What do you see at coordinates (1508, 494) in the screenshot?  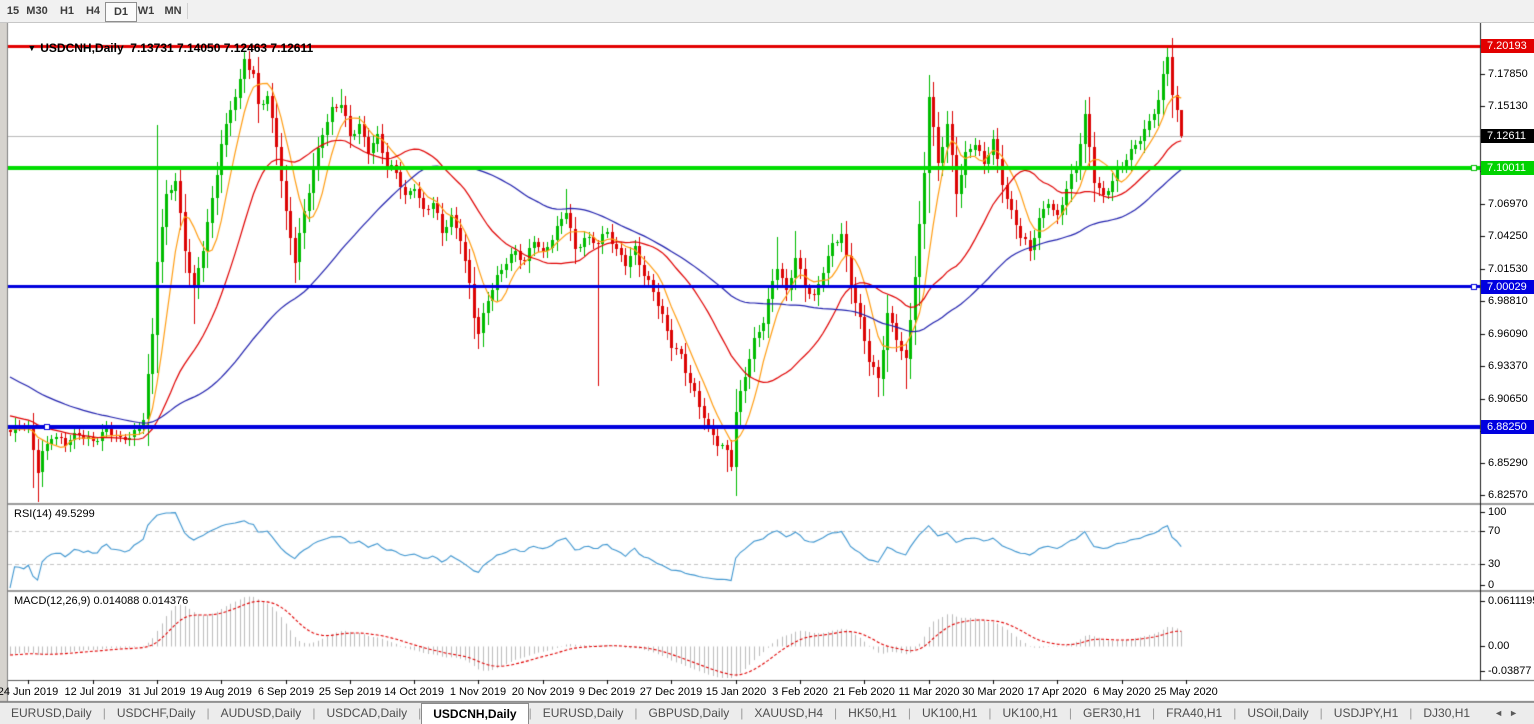 I see `price-axis-tick: 6.82570` at bounding box center [1508, 494].